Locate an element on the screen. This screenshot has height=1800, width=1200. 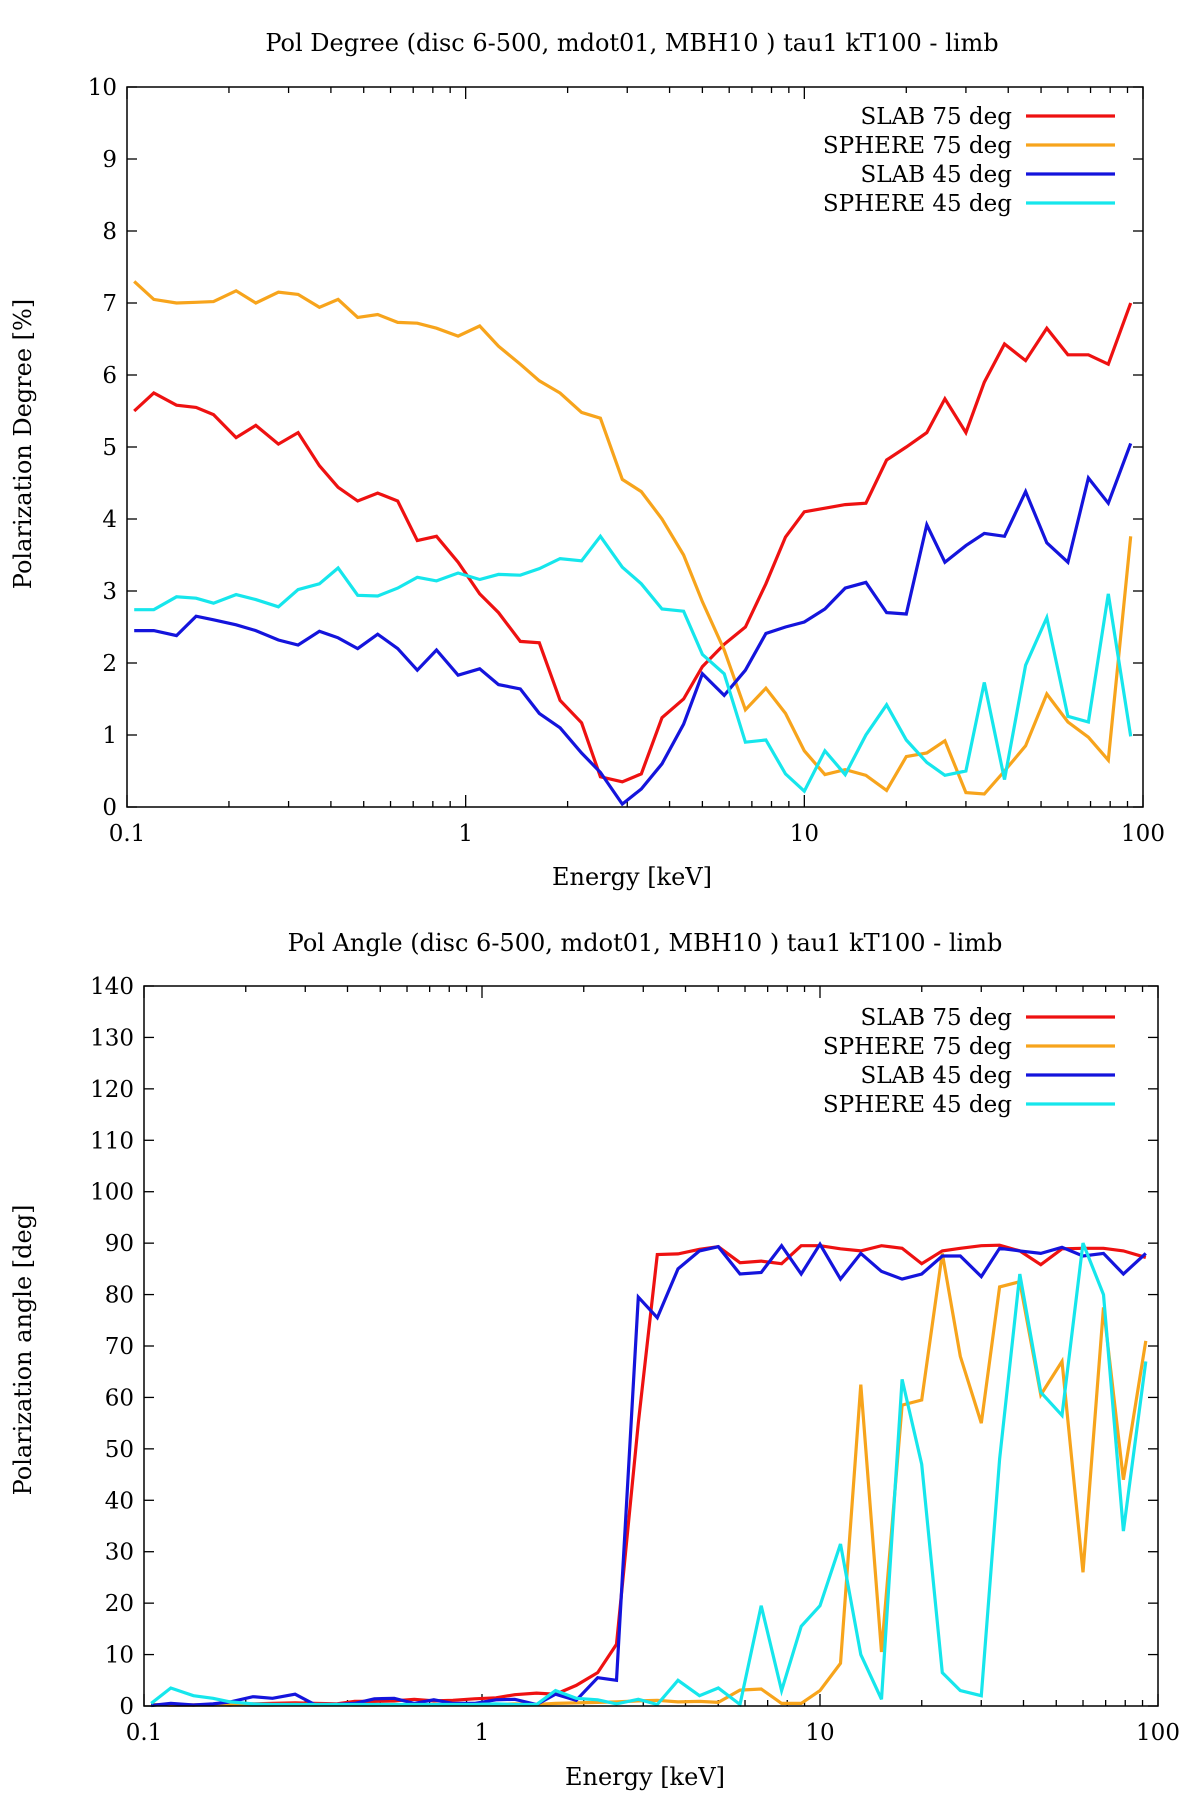
y-tick-label: 2 is located at coordinates (109, 664).